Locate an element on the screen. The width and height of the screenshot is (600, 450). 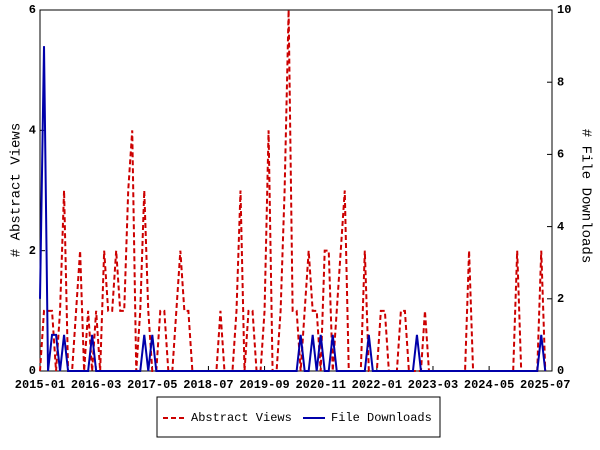
x-tick-label: 2018-07 is located at coordinates (208, 385).